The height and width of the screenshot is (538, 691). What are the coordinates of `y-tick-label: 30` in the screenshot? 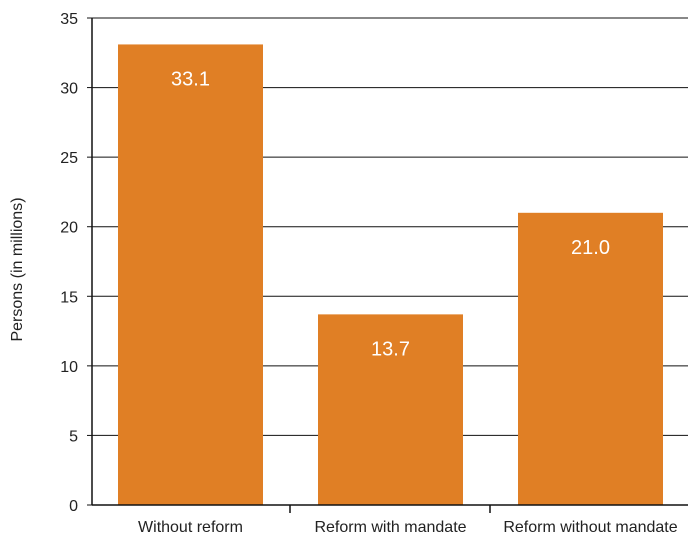 It's located at (69, 89).